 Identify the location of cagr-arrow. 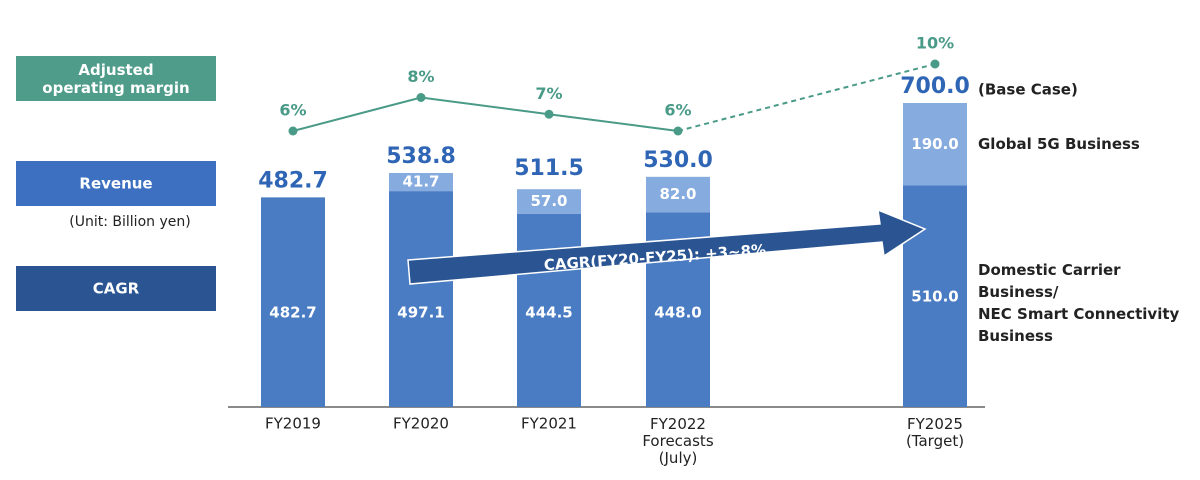
(667, 246).